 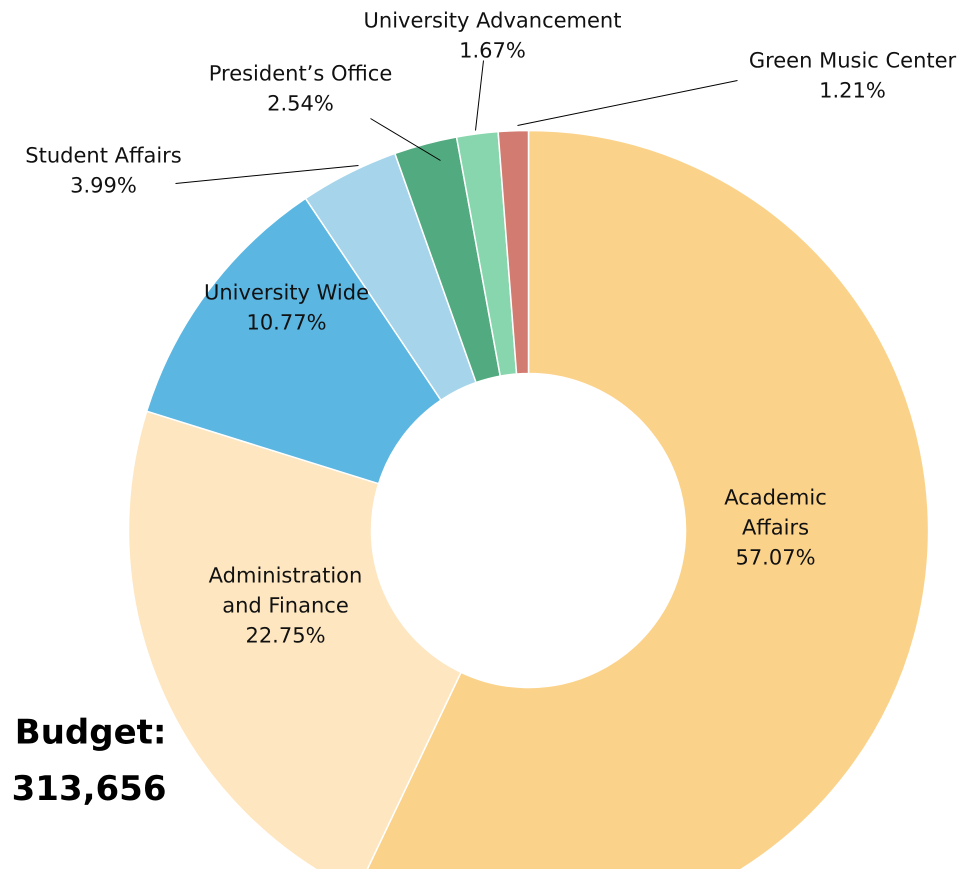 What do you see at coordinates (852, 90) in the screenshot?
I see `data-label: 1.21%` at bounding box center [852, 90].